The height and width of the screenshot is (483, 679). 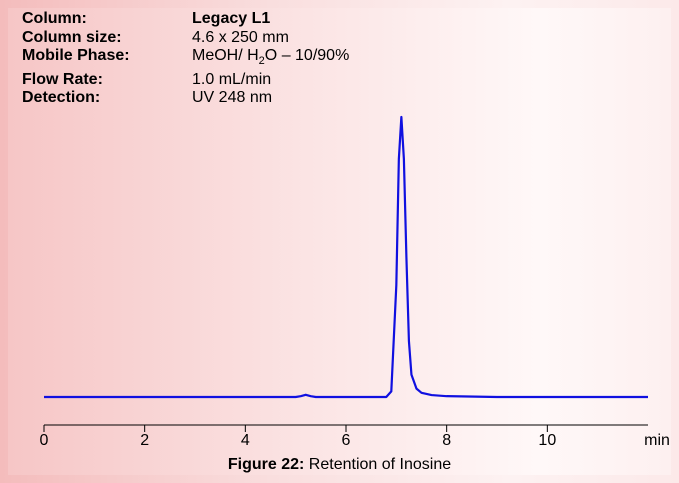 What do you see at coordinates (185, 98) in the screenshot?
I see `row: Detection: UV 248 nm` at bounding box center [185, 98].